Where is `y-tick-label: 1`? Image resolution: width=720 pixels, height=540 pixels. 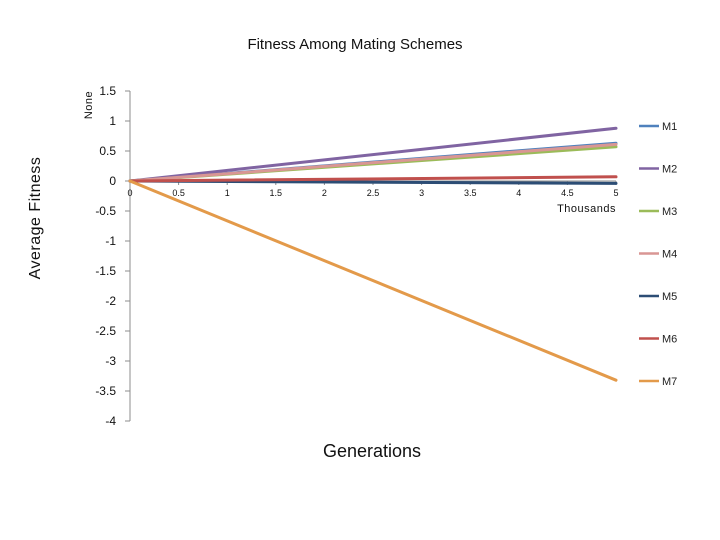 y-tick-label: 1 is located at coordinates (112, 121).